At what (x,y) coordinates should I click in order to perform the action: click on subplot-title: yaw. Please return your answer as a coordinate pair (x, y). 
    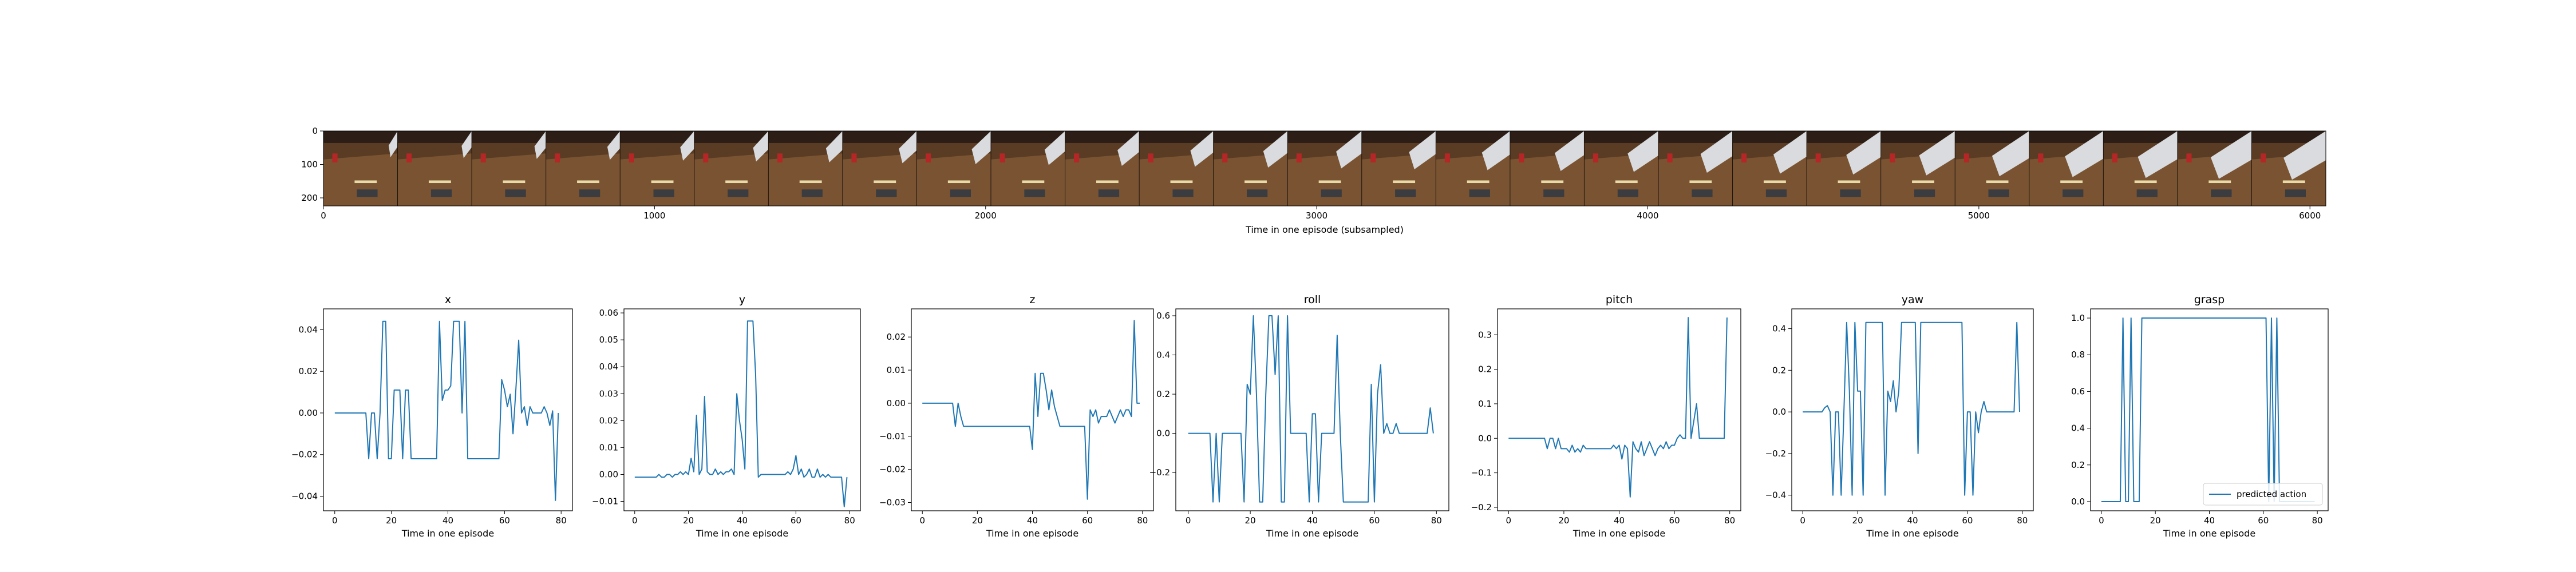
    Looking at the image, I should click on (1912, 299).